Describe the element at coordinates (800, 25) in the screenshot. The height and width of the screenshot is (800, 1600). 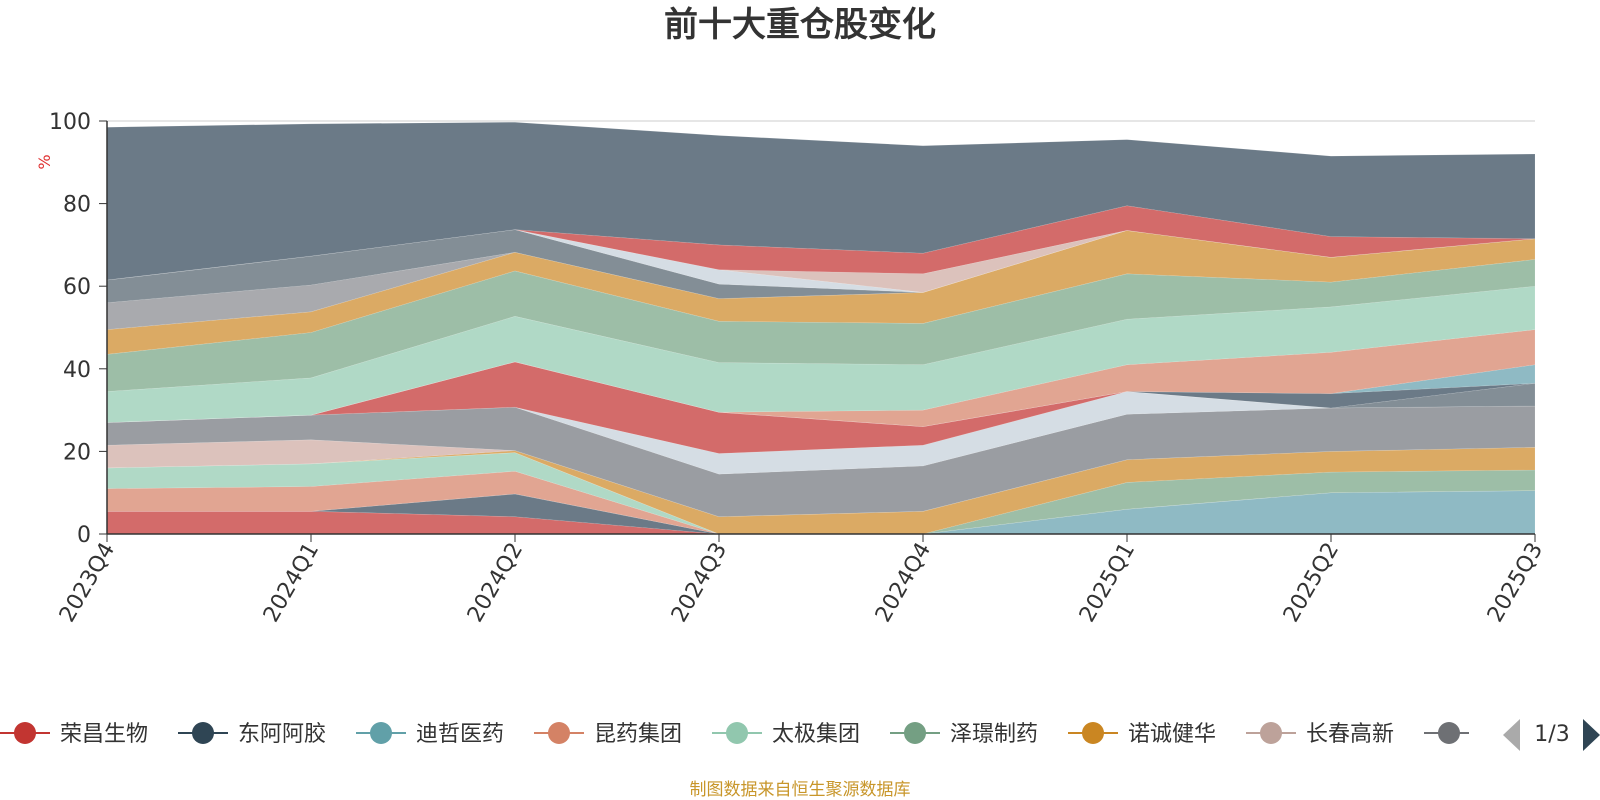
I see `chart-title: 前十大重仓股变化` at that location.